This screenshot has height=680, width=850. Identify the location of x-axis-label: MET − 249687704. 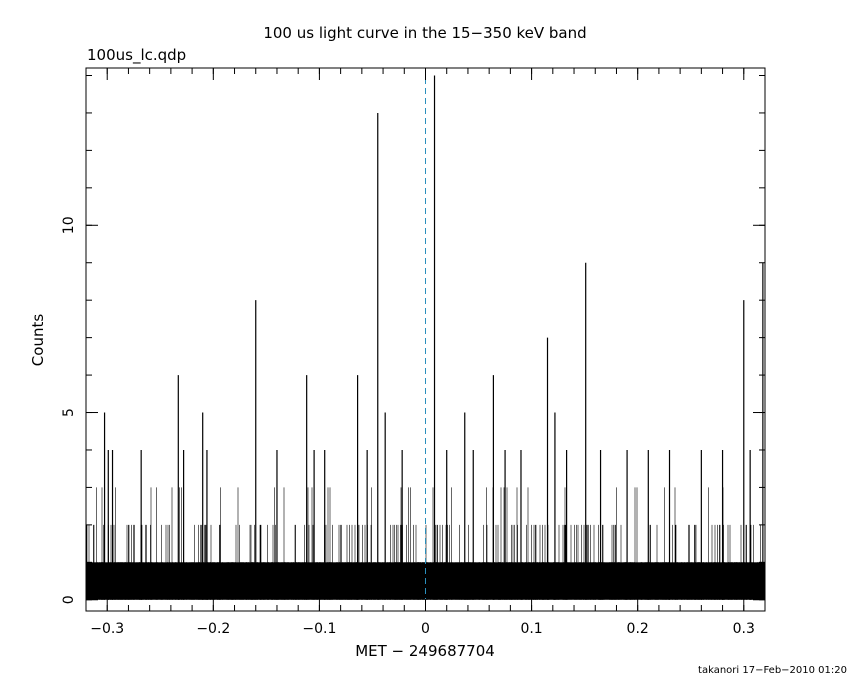
(425, 651).